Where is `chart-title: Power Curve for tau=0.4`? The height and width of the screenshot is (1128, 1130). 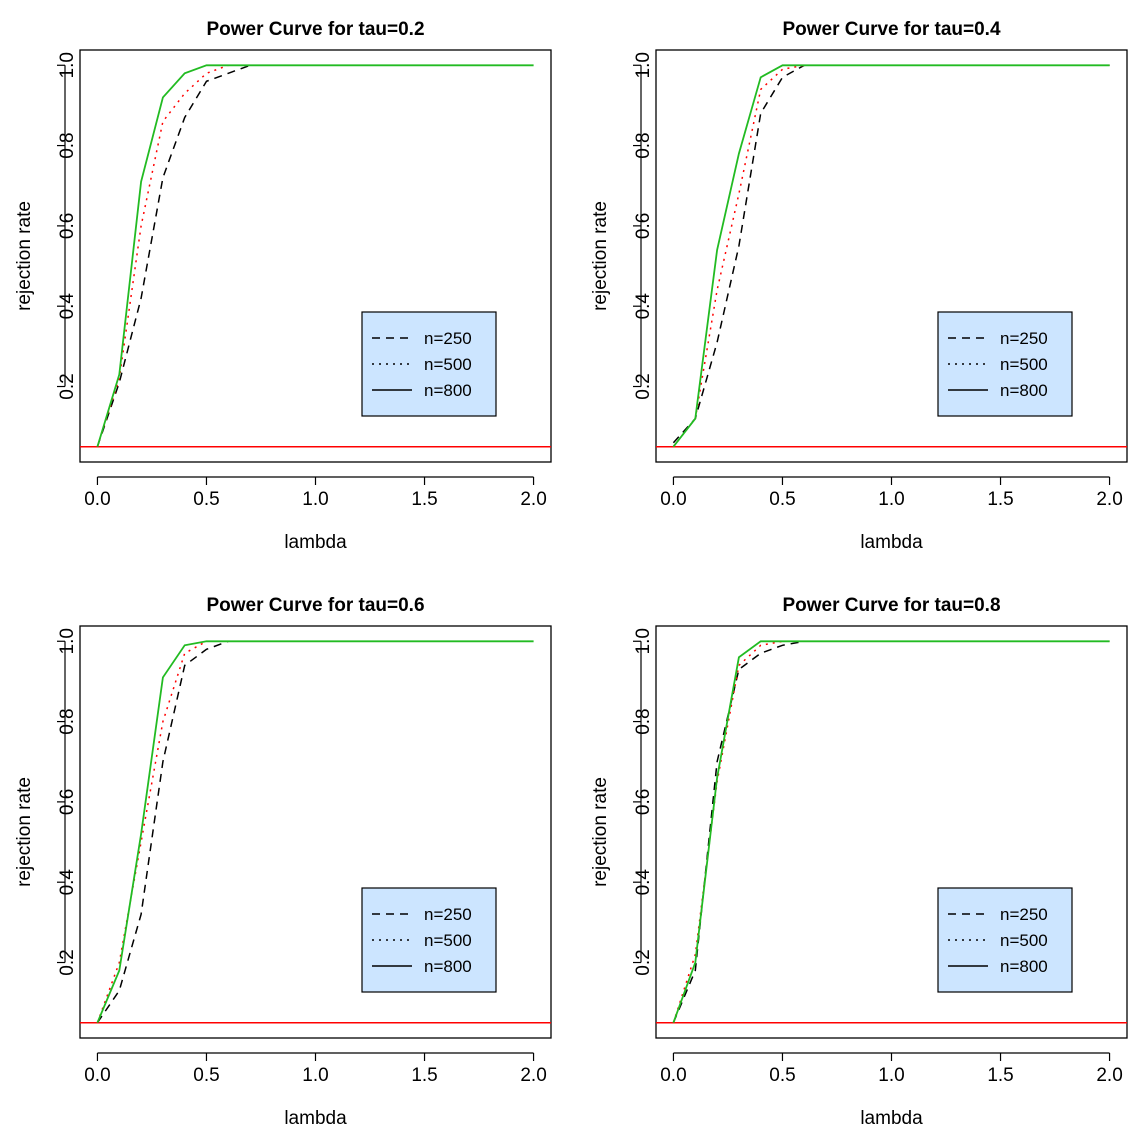 chart-title: Power Curve for tau=0.4 is located at coordinates (891, 29).